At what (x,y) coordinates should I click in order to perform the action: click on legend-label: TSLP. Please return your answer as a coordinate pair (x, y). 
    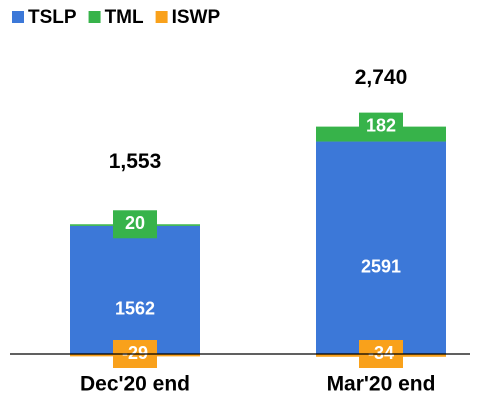
    Looking at the image, I should click on (52, 17).